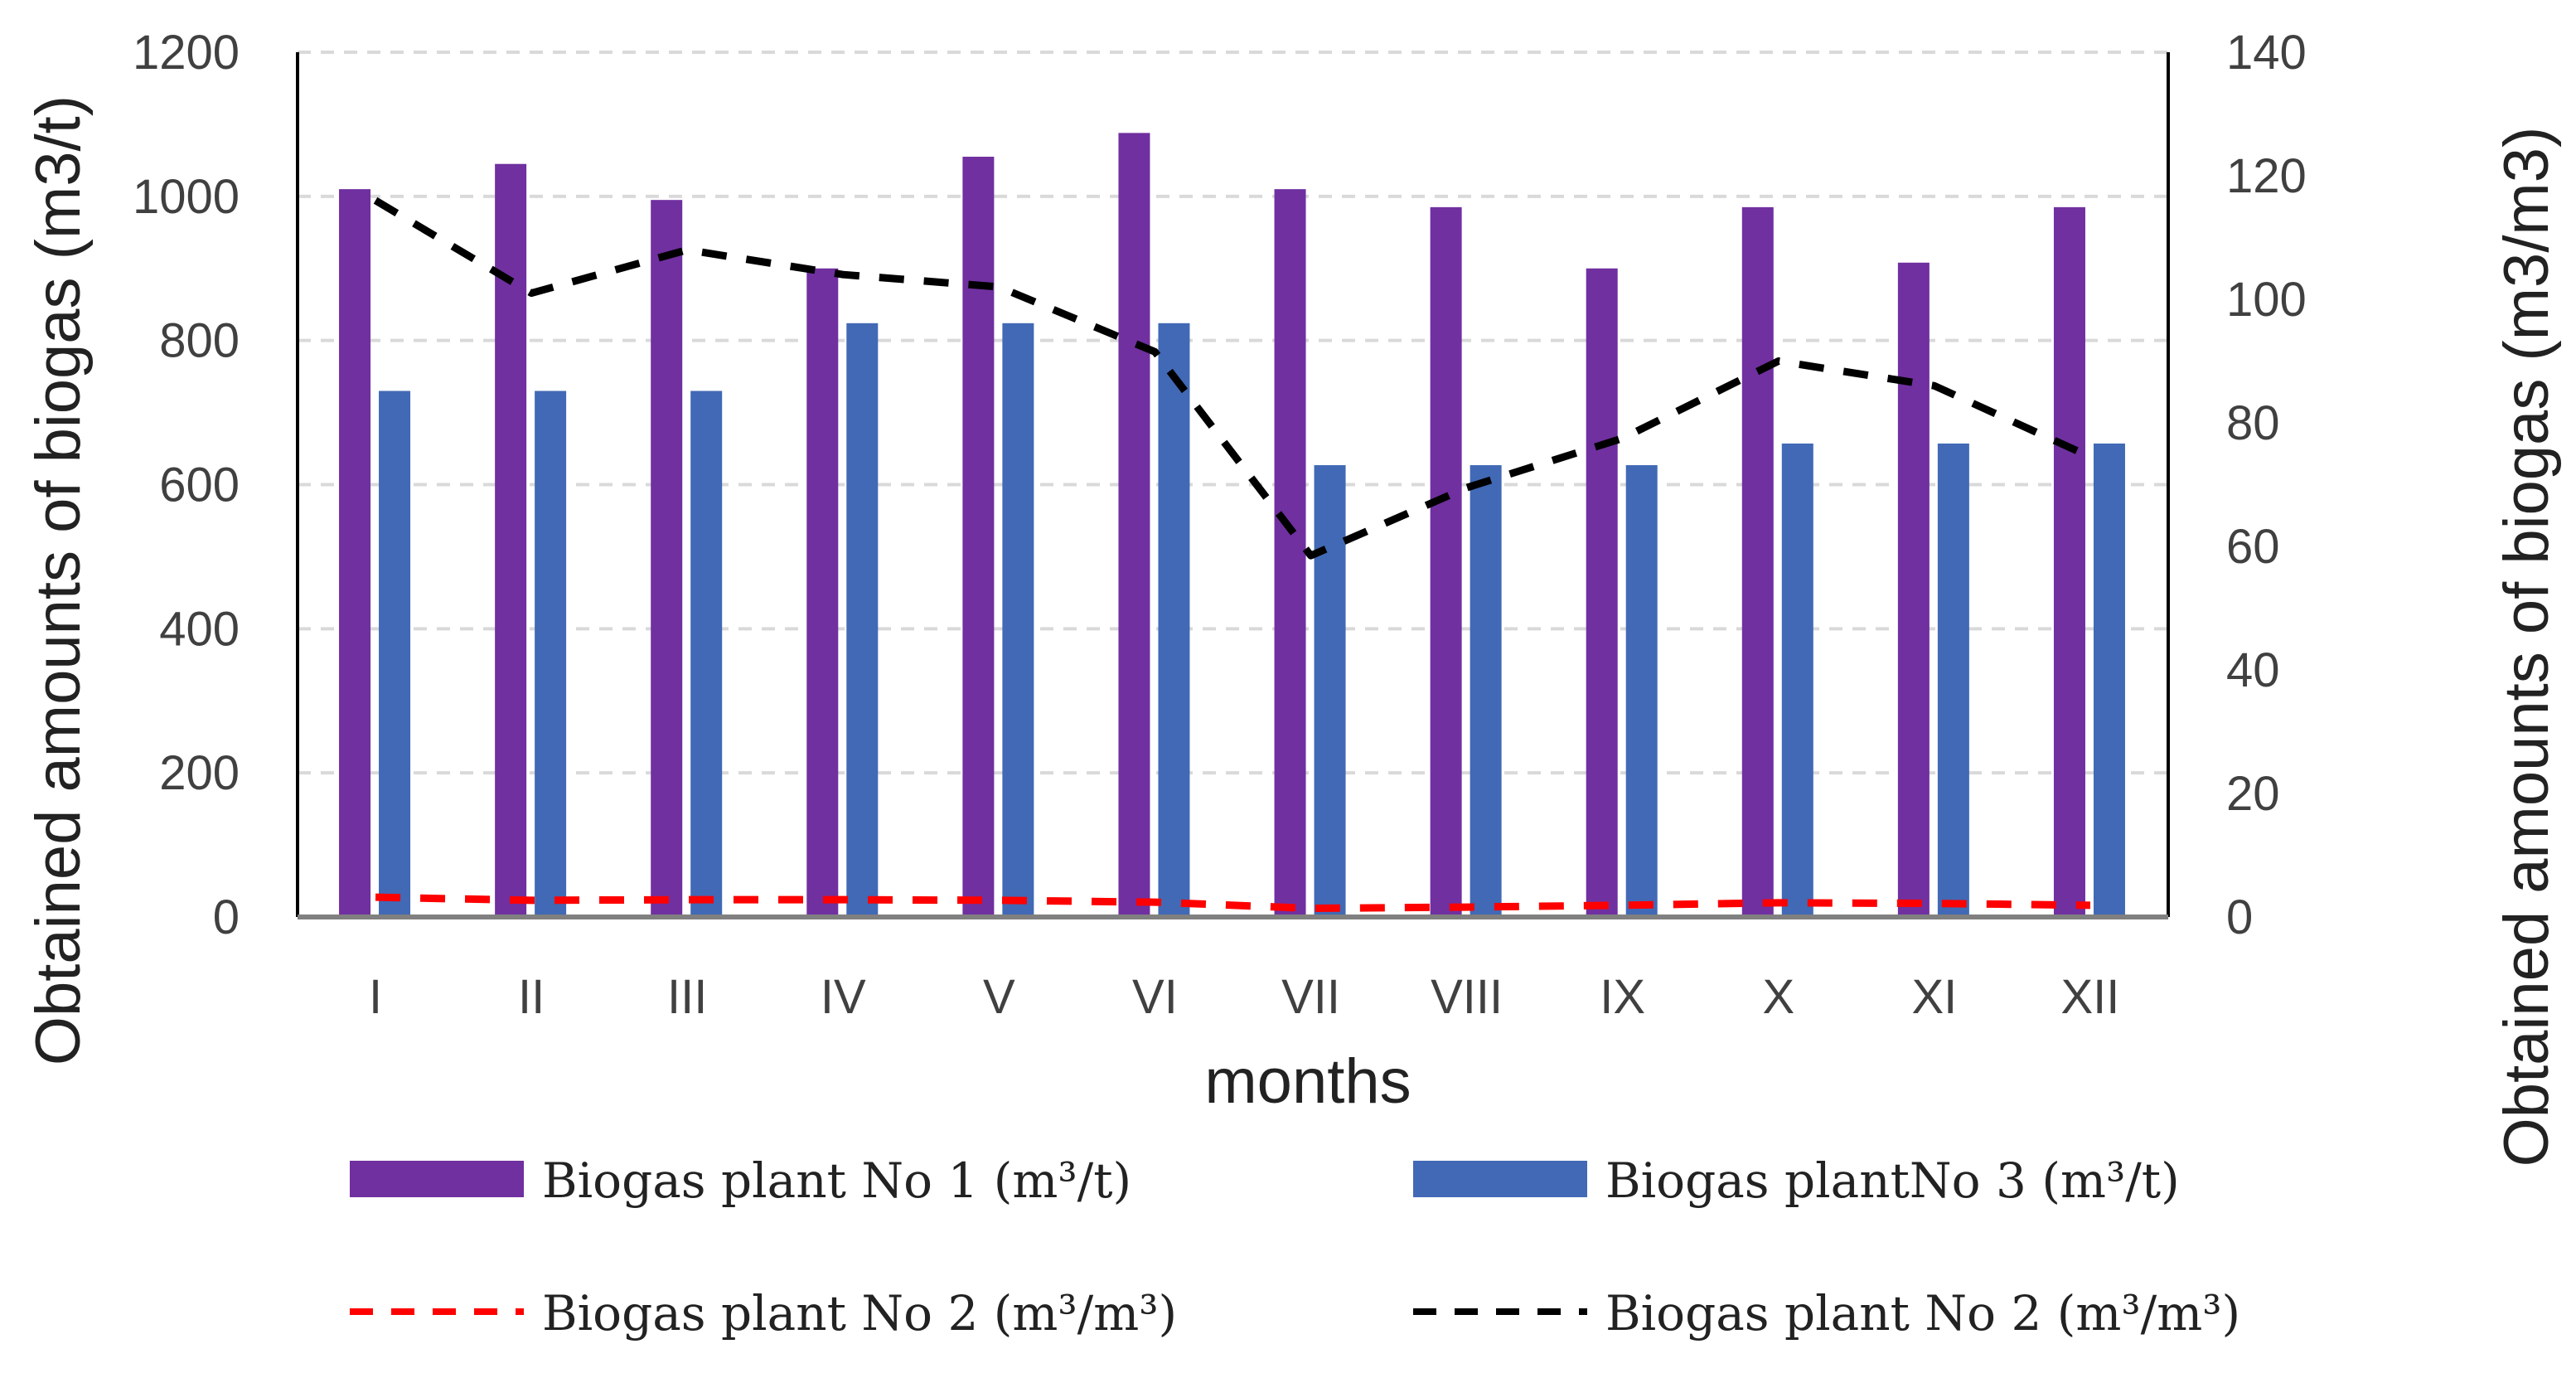 This screenshot has height=1373, width=2576. What do you see at coordinates (2266, 53) in the screenshot?
I see `y-tick-label-right: 140` at bounding box center [2266, 53].